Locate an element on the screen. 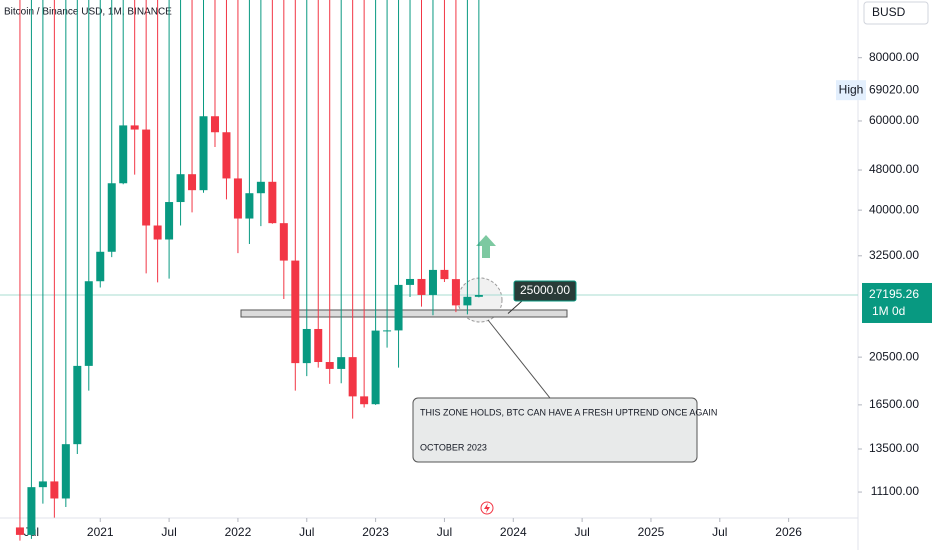 The height and width of the screenshot is (550, 932). y-tick-label: 13500.00 is located at coordinates (894, 448).